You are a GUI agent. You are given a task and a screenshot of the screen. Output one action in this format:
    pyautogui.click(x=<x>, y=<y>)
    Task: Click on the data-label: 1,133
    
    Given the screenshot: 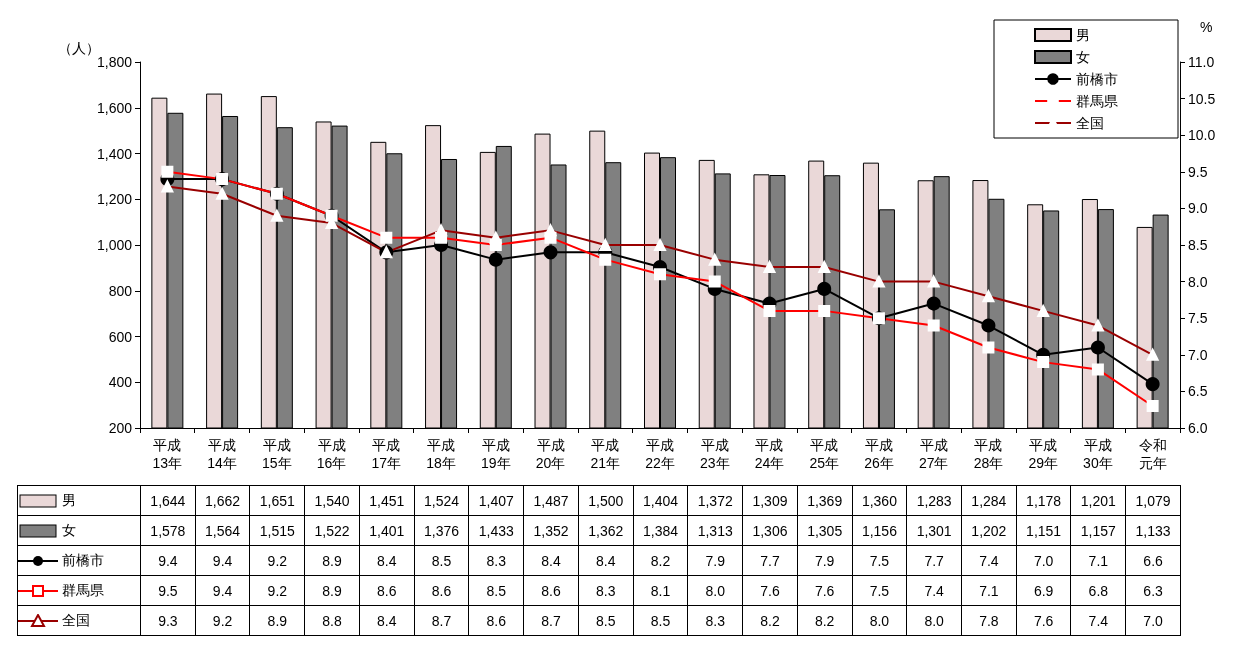 What is the action you would take?
    pyautogui.click(x=1153, y=530)
    